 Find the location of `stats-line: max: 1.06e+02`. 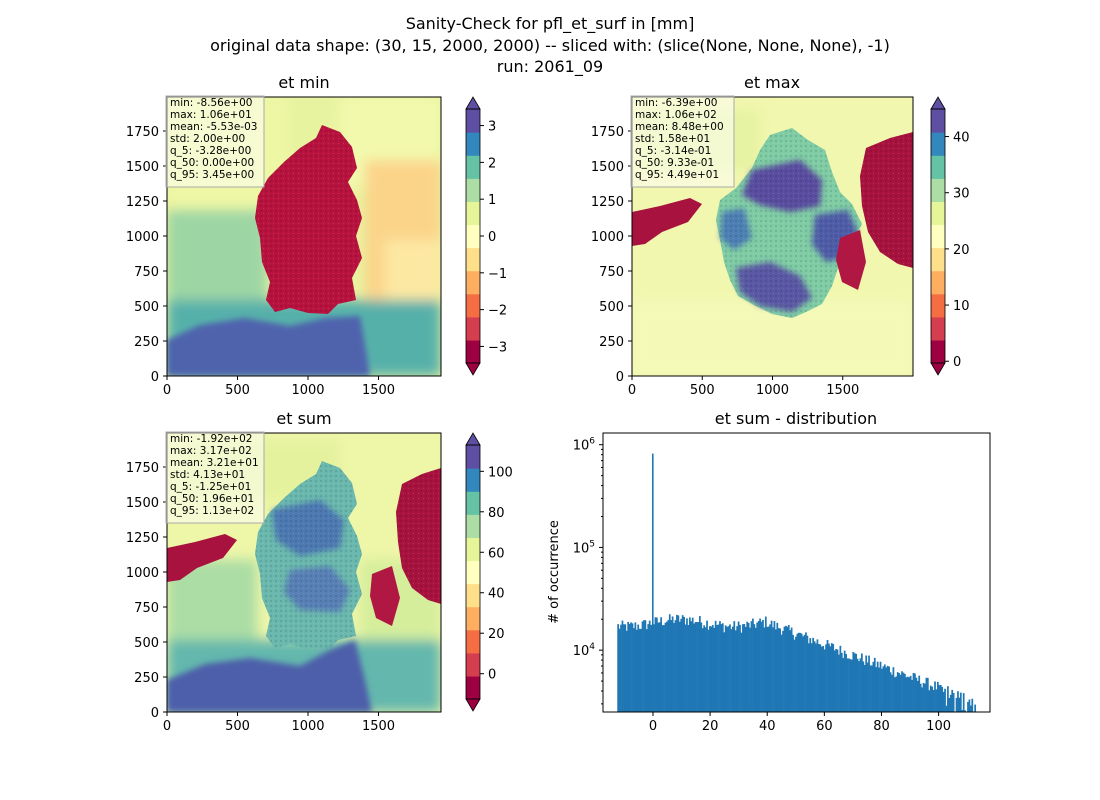

stats-line: max: 1.06e+02 is located at coordinates (676, 115).